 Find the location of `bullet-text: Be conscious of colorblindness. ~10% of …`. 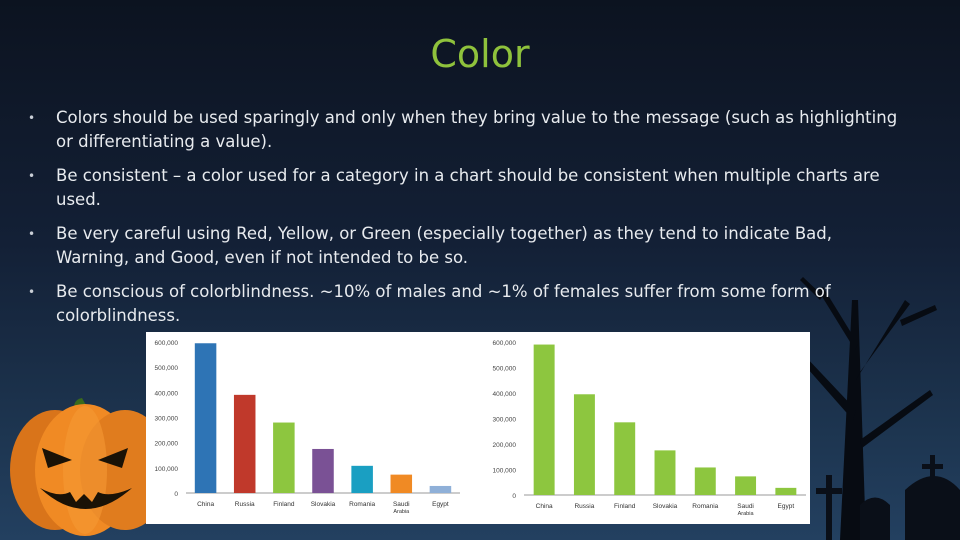

bullet-text: Be conscious of colorblindness. ~10% of … is located at coordinates (443, 303).